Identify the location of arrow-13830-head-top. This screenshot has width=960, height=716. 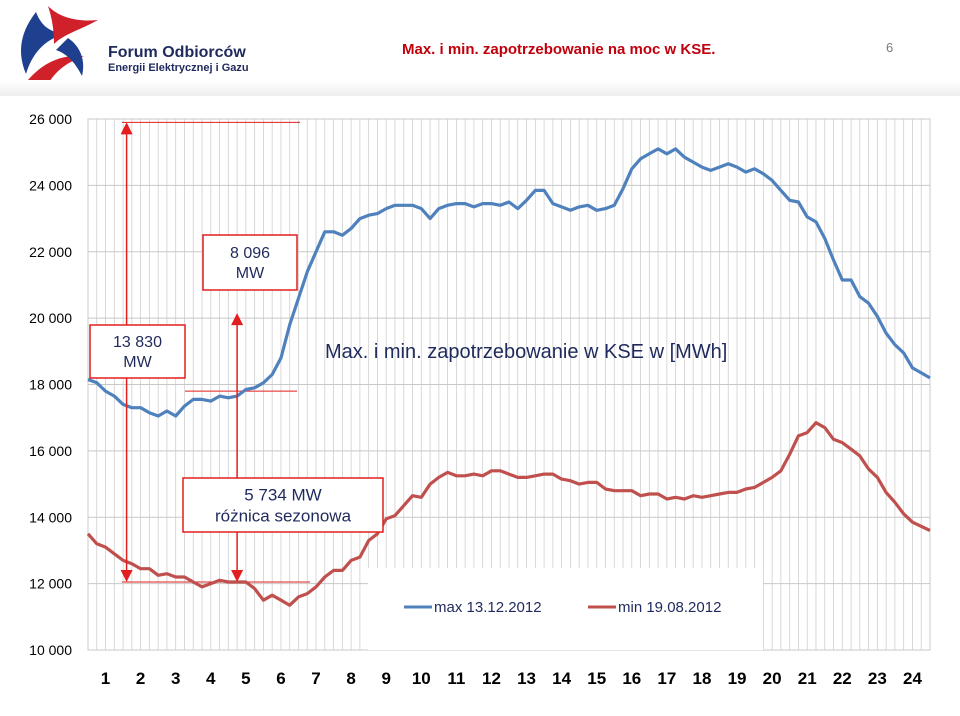
(126, 128).